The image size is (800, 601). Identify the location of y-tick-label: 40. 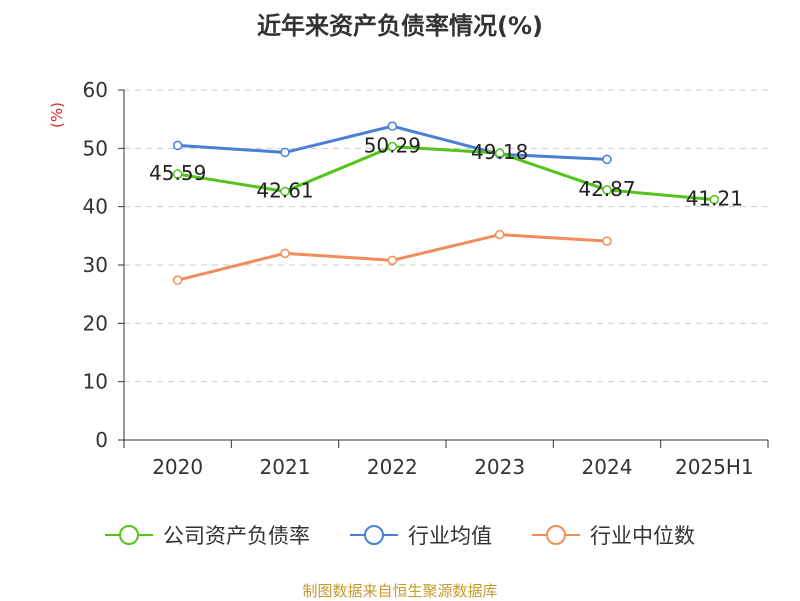
(95, 207).